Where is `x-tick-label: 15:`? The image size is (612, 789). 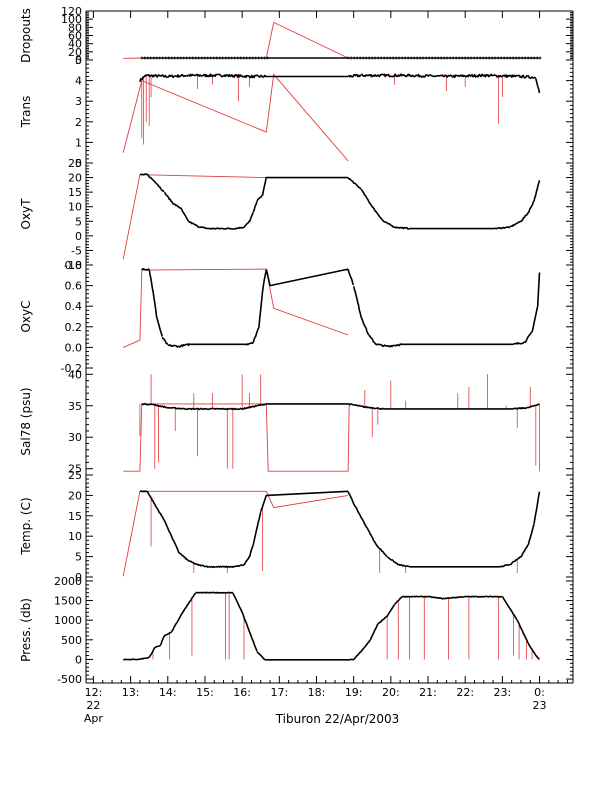
x-tick-label: 15: is located at coordinates (205, 692).